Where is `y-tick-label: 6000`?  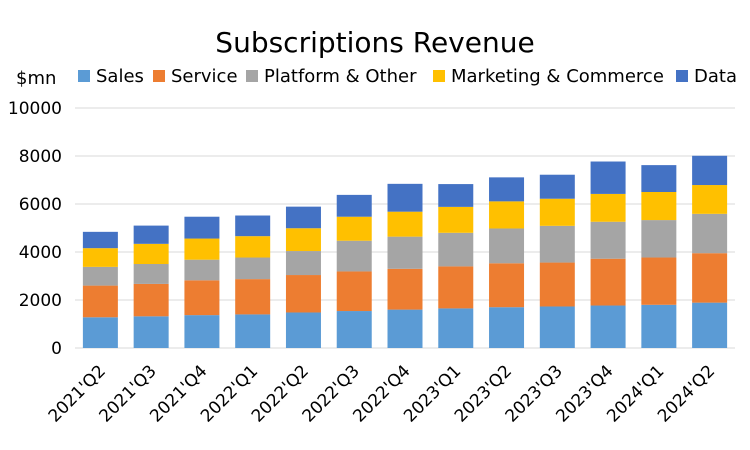 y-tick-label: 6000 is located at coordinates (40, 205).